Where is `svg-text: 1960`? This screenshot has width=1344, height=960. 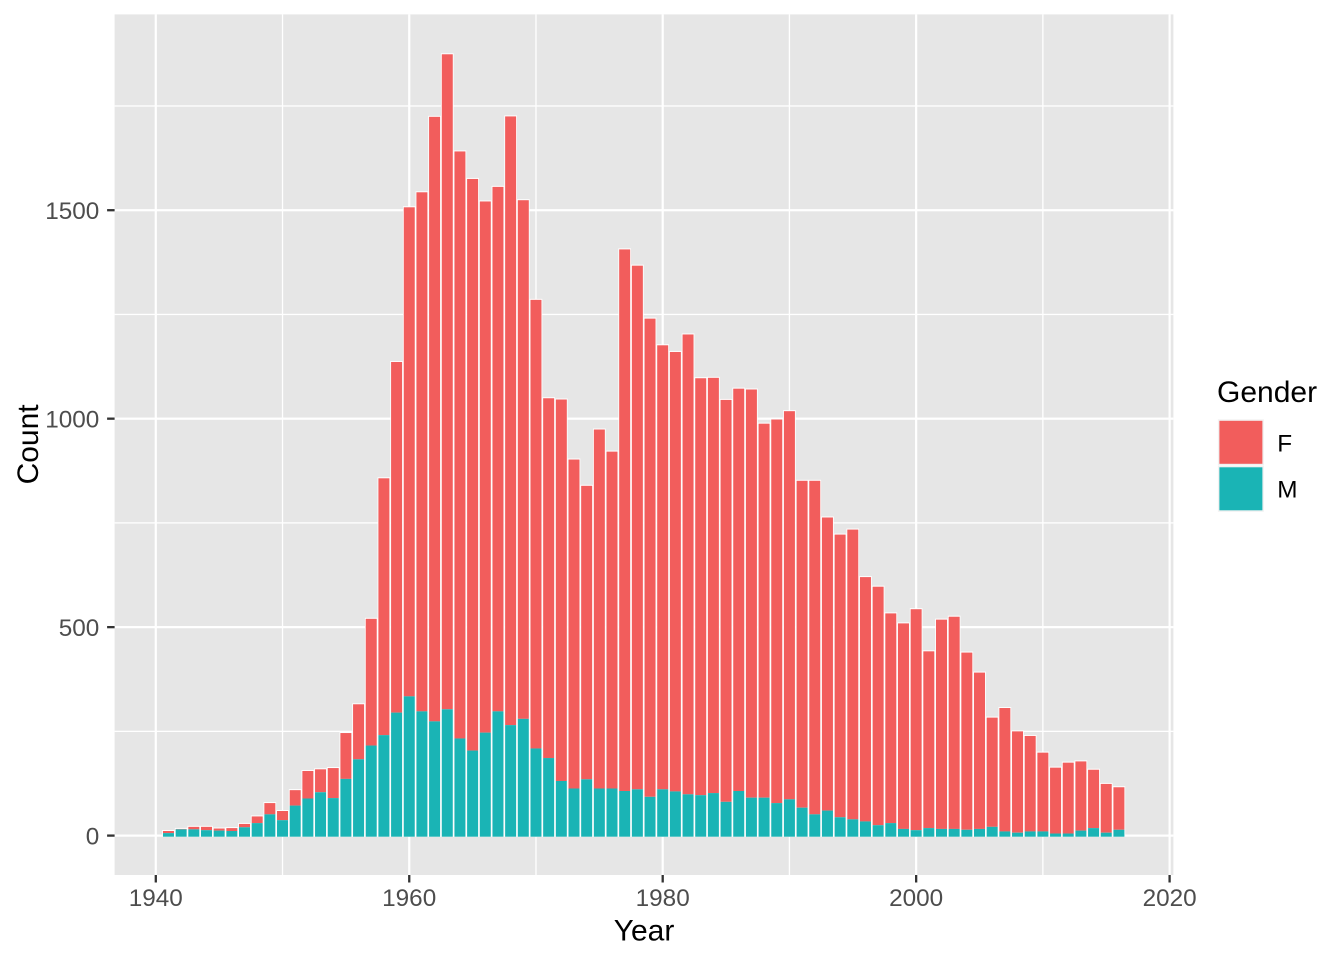
svg-text: 1960 is located at coordinates (409, 898).